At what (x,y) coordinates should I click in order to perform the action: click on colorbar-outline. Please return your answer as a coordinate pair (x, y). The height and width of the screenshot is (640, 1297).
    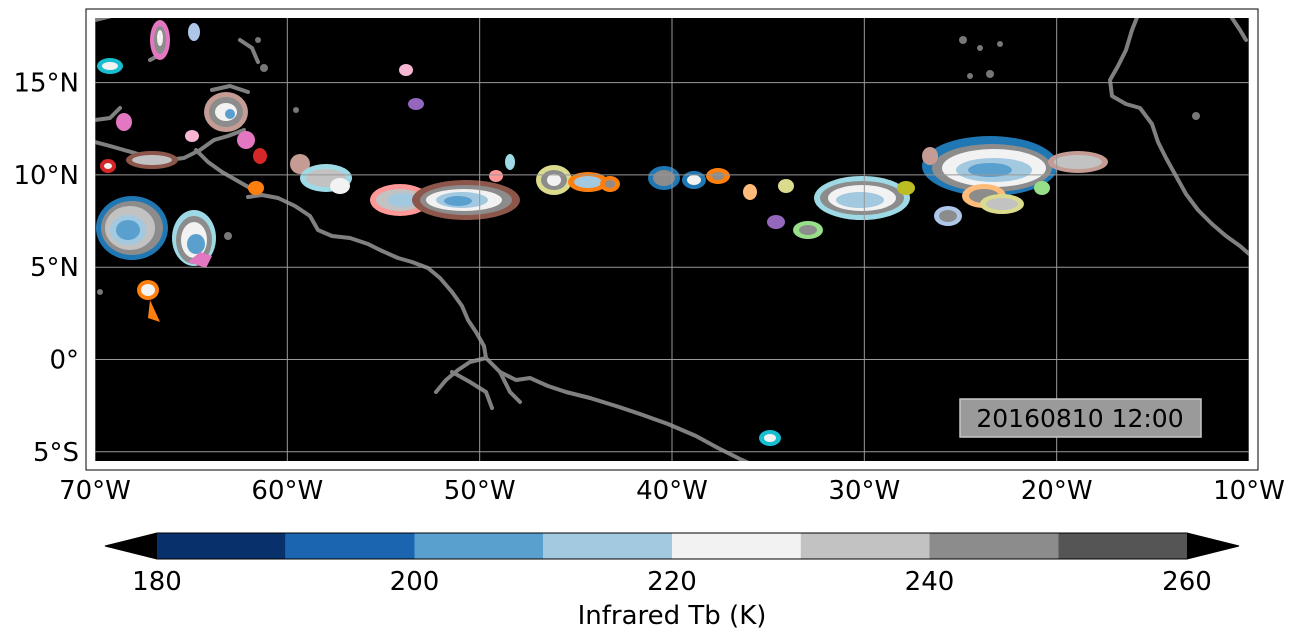
    Looking at the image, I should click on (672, 546).